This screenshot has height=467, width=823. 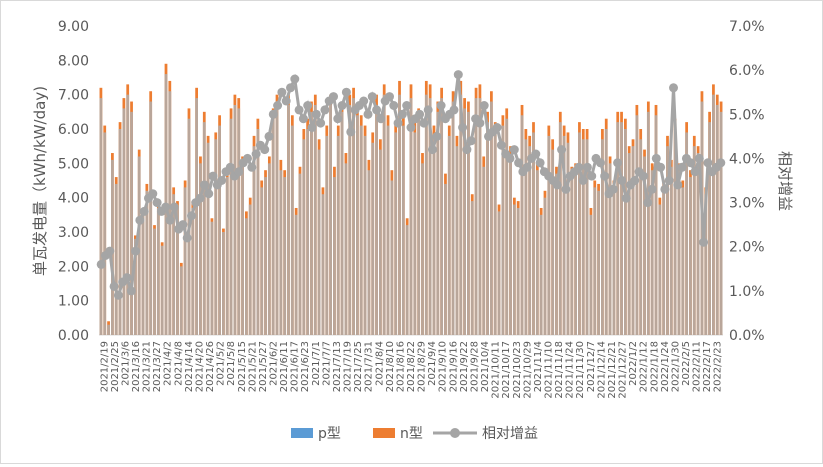 I want to click on y-left-axis-label: 单瓦发电量（kWh/kW/day), so click(x=40, y=181).